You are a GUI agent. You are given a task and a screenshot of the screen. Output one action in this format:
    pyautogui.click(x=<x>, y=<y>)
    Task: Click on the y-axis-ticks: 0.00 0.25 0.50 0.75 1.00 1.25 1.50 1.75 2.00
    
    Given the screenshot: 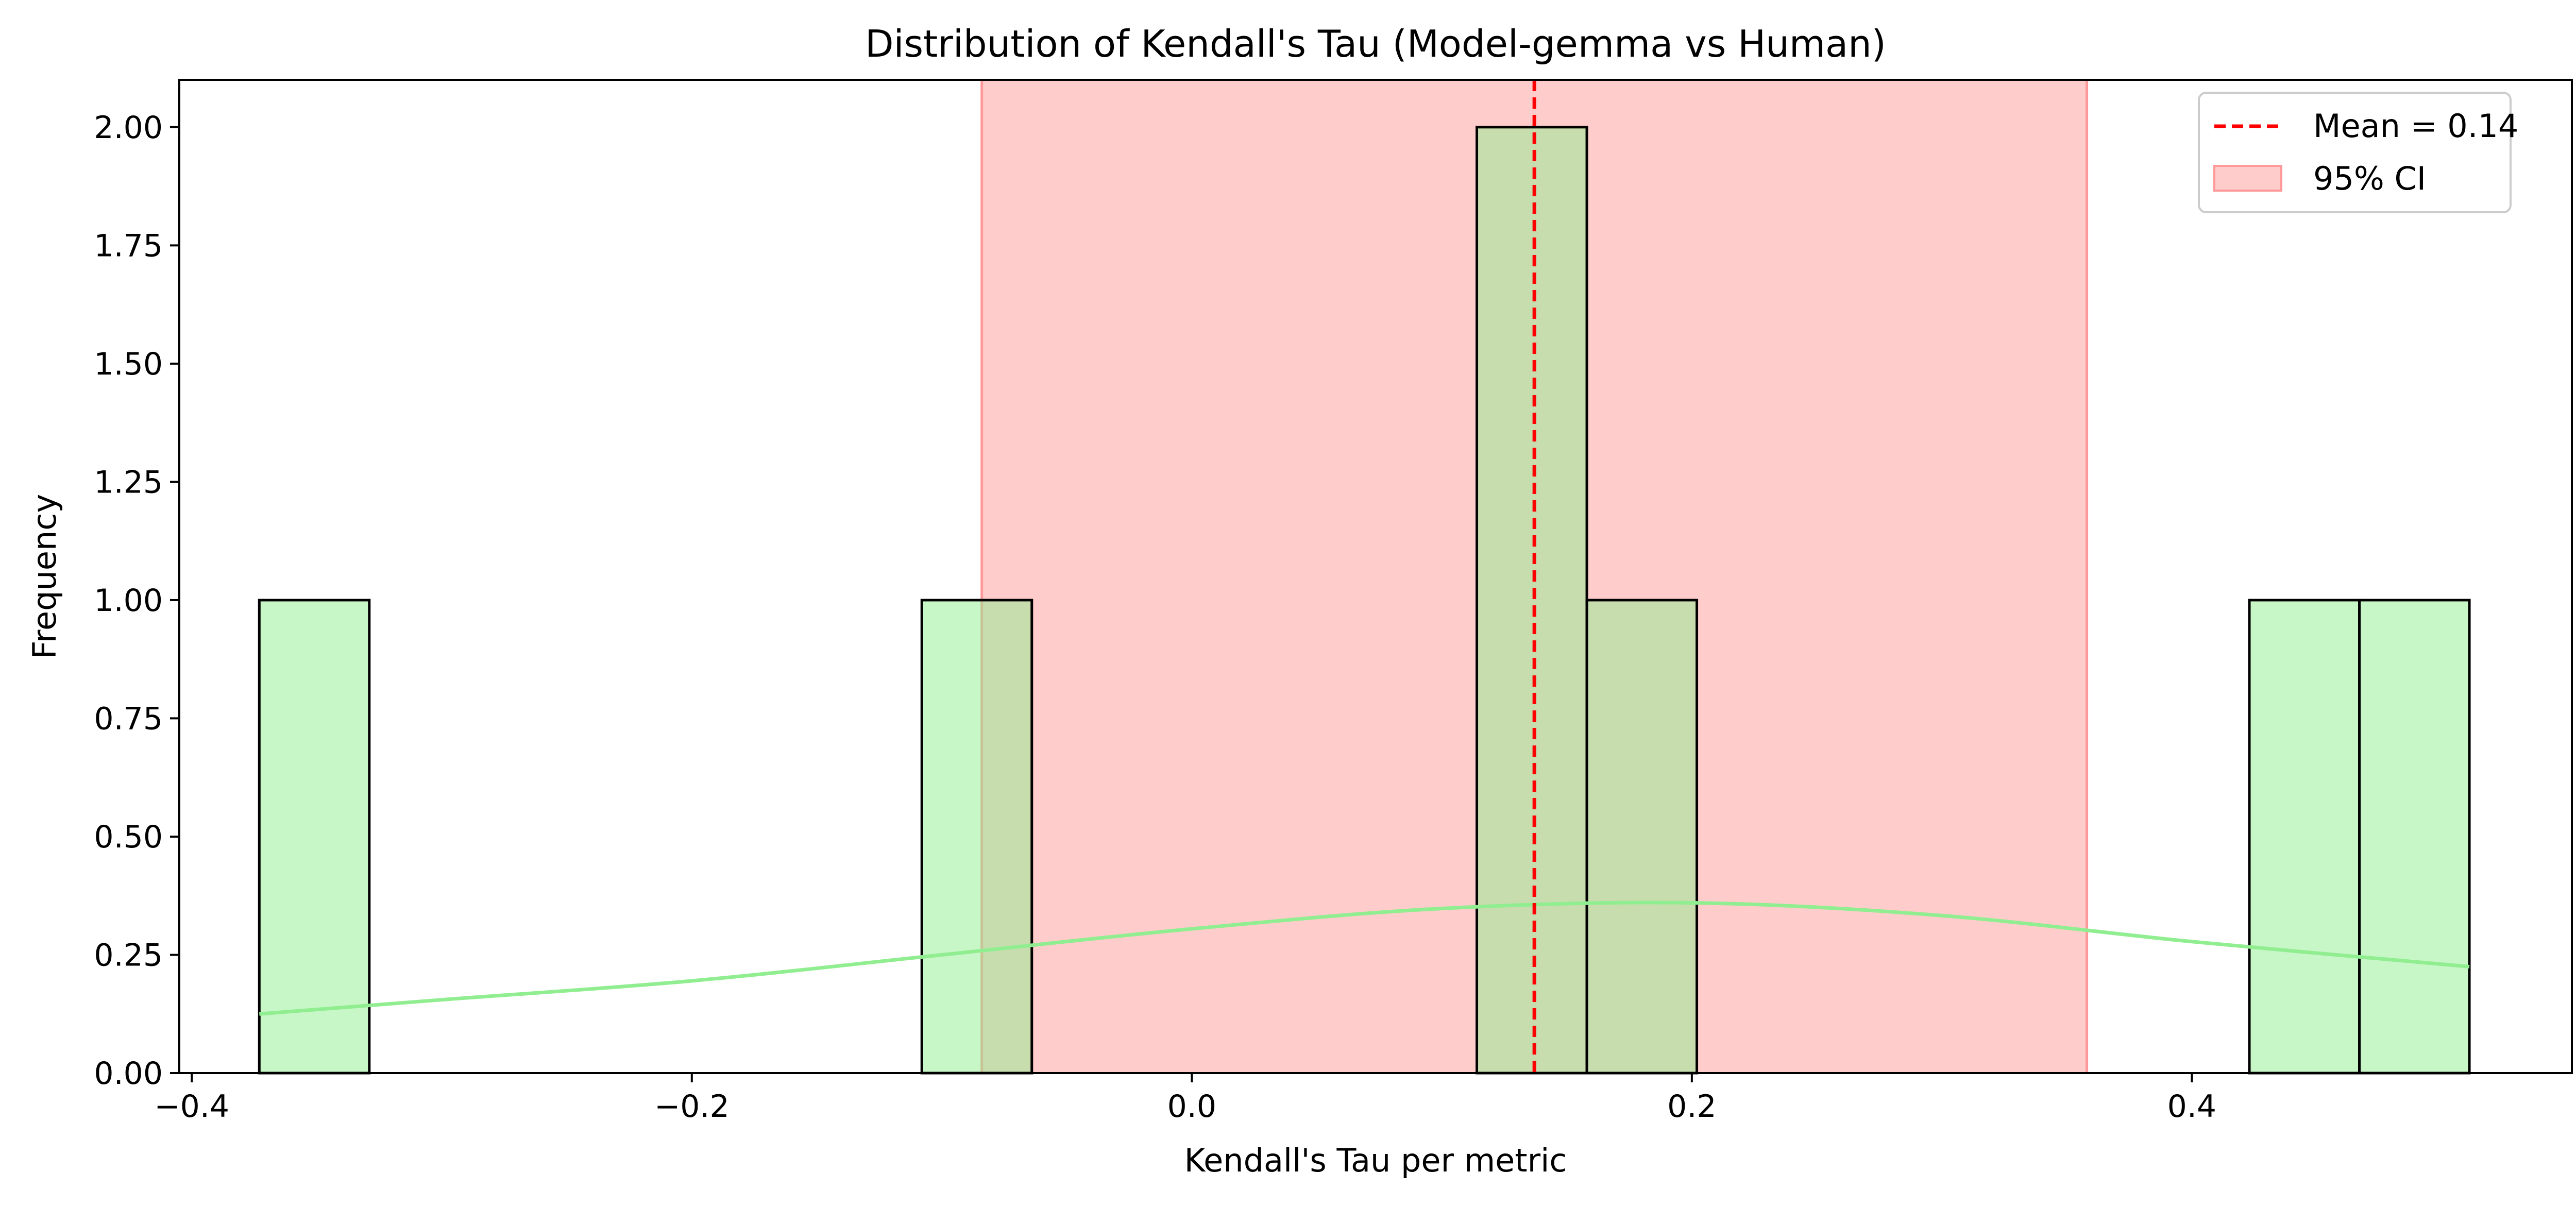 What is the action you would take?
    pyautogui.click(x=136, y=601)
    